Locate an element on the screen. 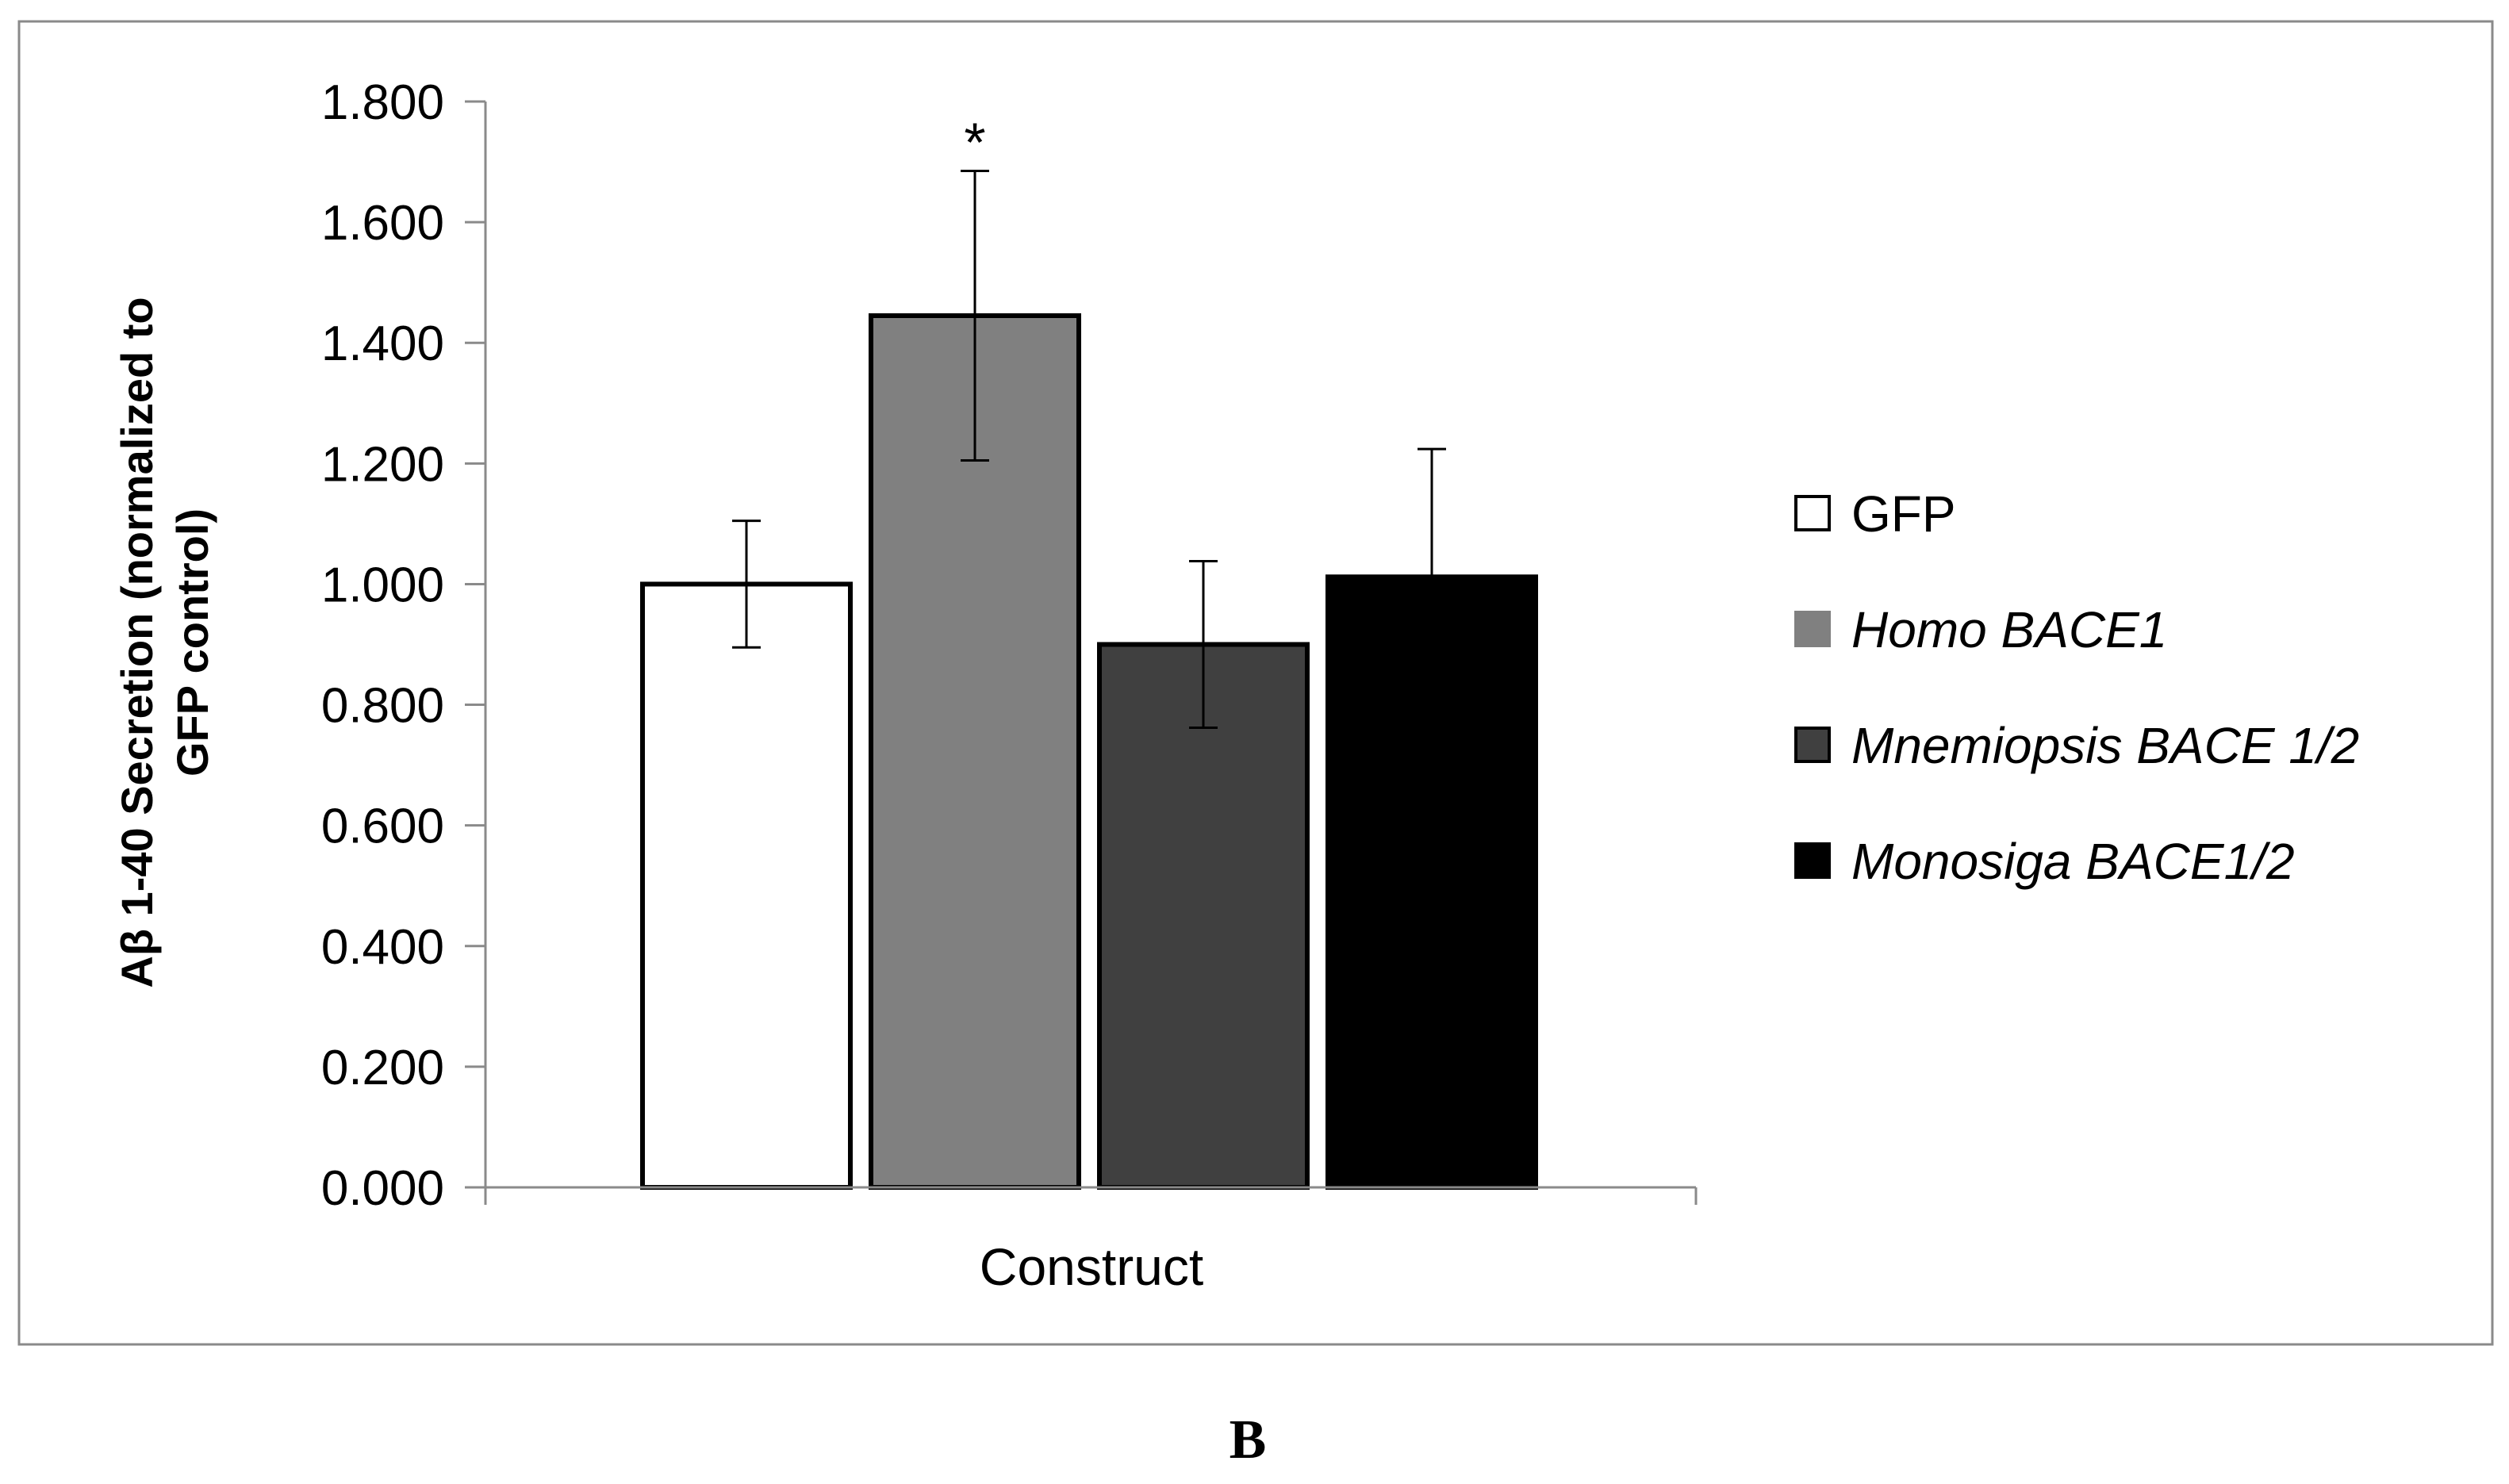 This screenshot has width=2509, height=1484. panel-label: B is located at coordinates (1248, 1440).